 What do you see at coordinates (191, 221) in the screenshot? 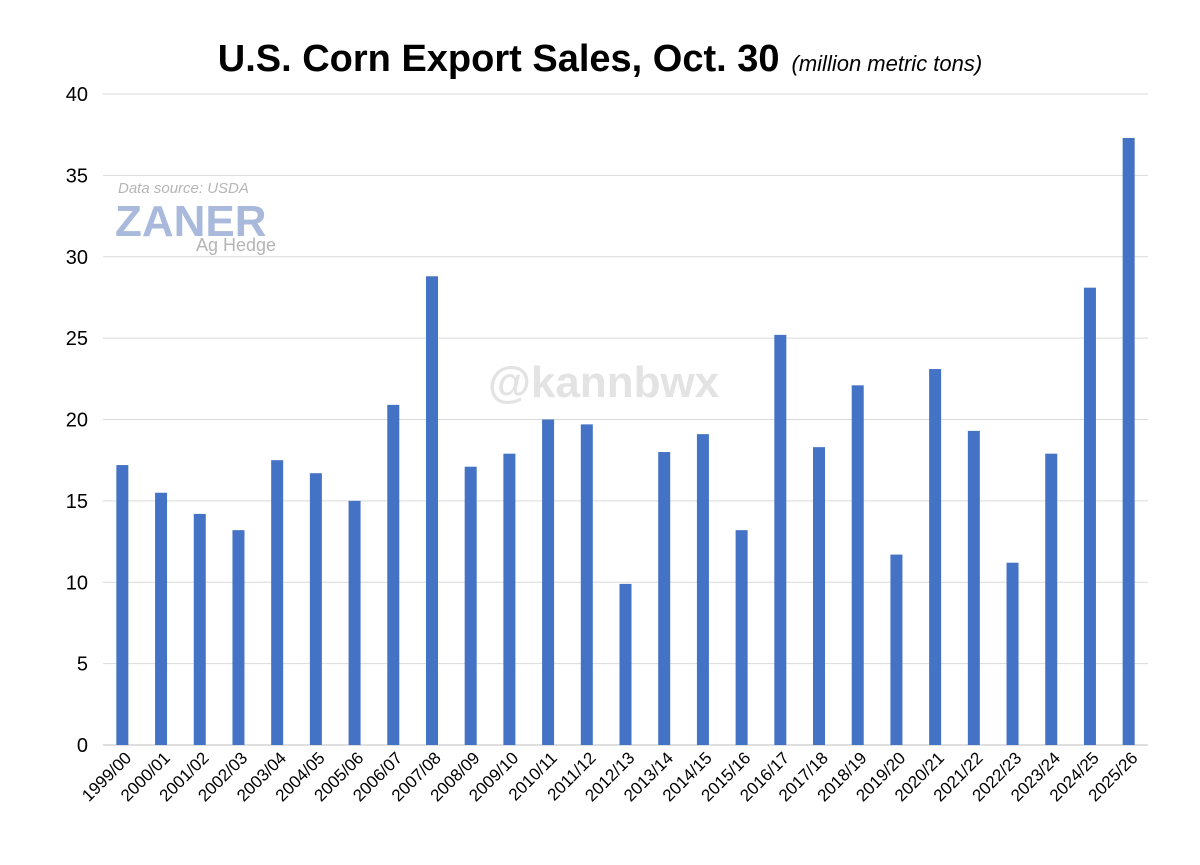
I see `zaner-logo: ZANER` at bounding box center [191, 221].